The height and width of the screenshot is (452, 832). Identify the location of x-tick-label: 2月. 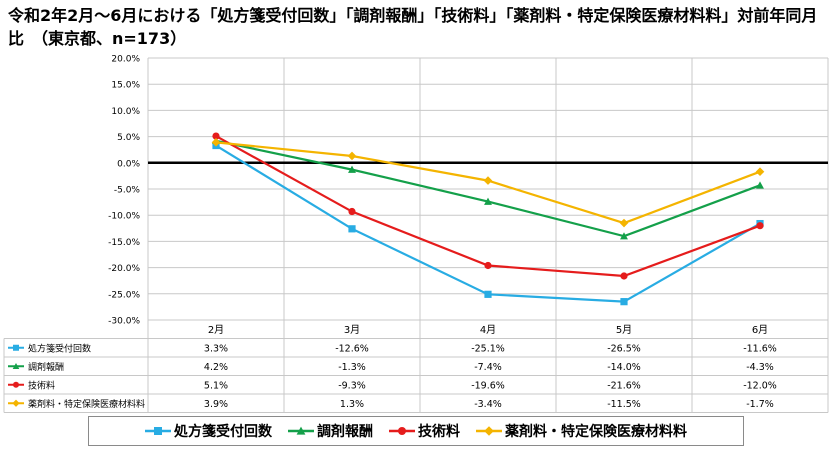
(216, 330).